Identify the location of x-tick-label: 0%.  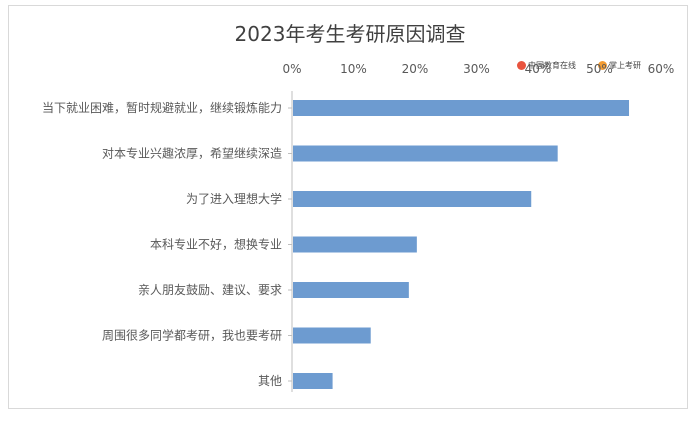
(291, 69).